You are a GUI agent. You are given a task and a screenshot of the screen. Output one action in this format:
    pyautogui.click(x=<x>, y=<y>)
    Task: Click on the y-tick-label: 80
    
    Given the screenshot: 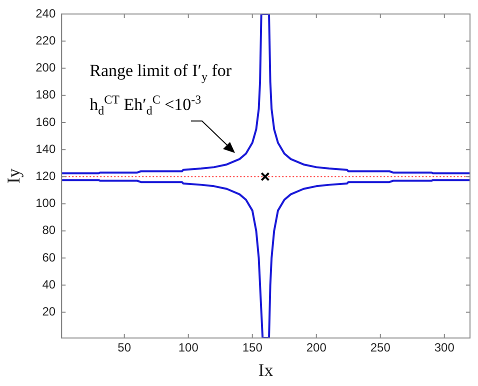 What is the action you would take?
    pyautogui.click(x=49, y=230)
    